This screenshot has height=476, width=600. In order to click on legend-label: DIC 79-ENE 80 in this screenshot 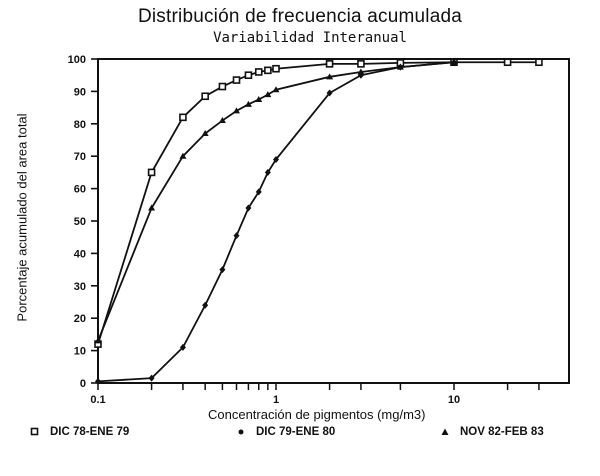, I will do `click(296, 432)`.